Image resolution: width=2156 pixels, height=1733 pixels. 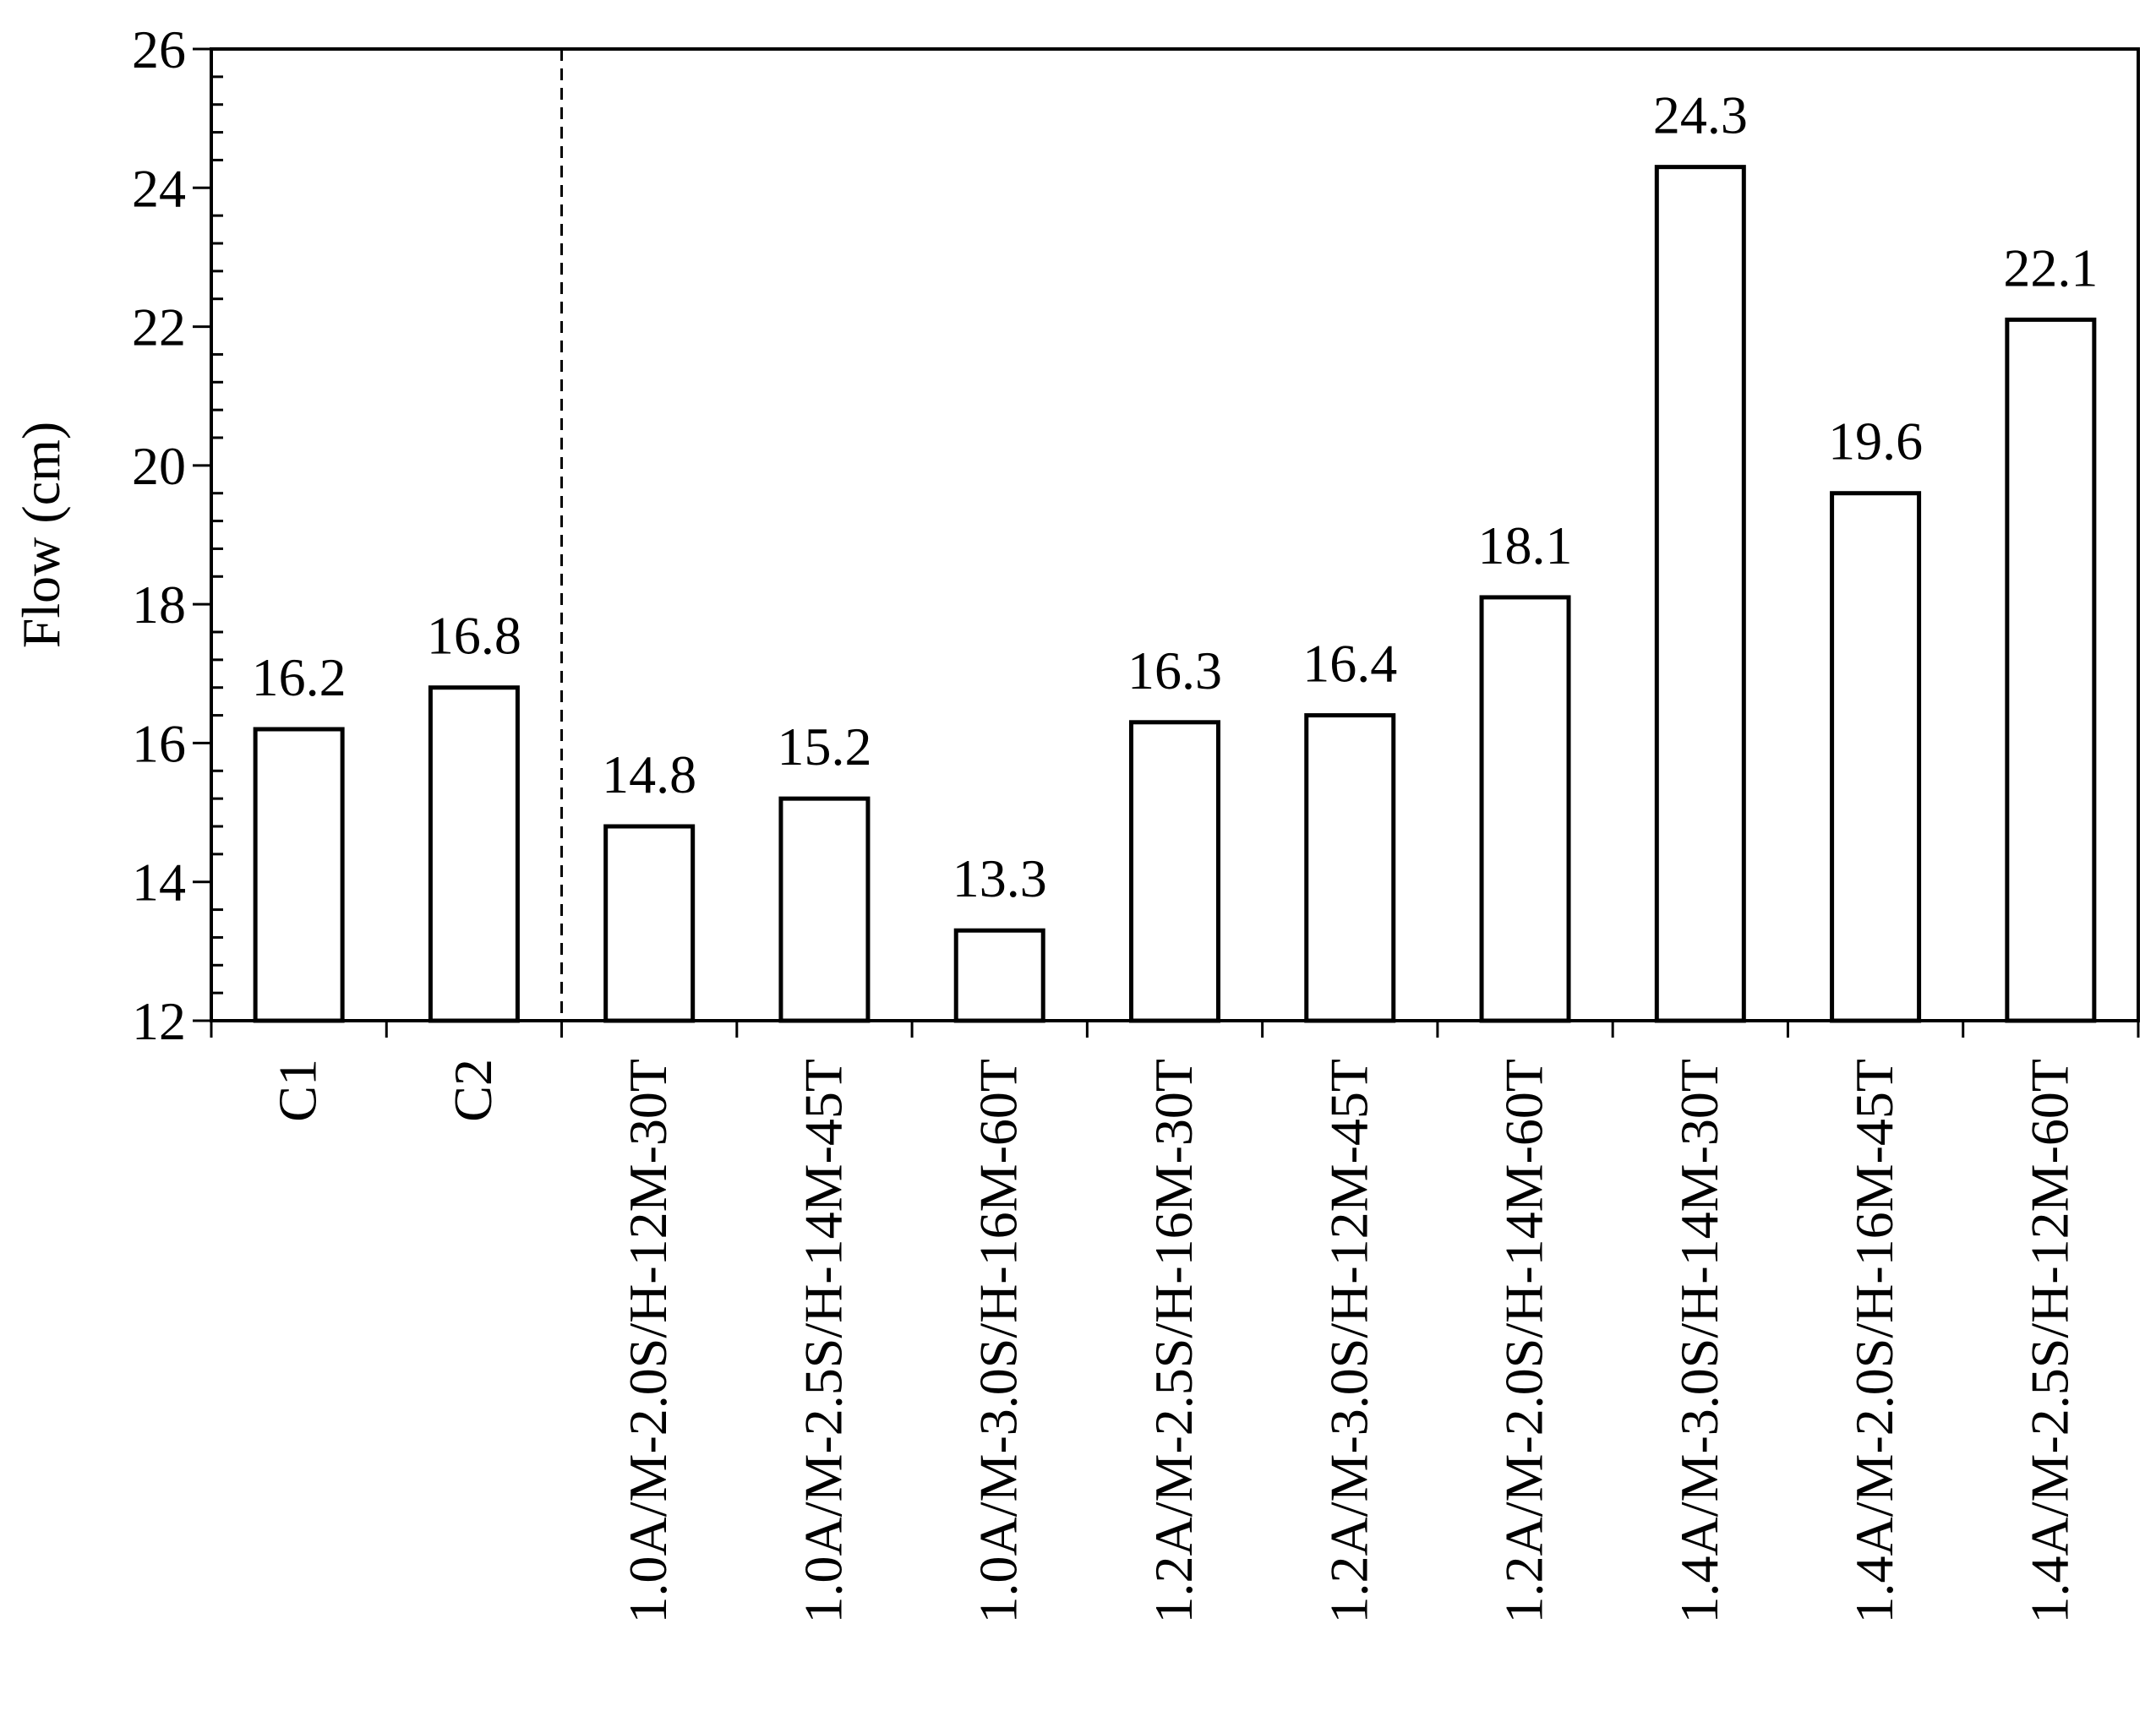 What do you see at coordinates (1699, 1341) in the screenshot?
I see `x-tick-label: 1.4A/M-3.0S/H-14M-30T` at bounding box center [1699, 1341].